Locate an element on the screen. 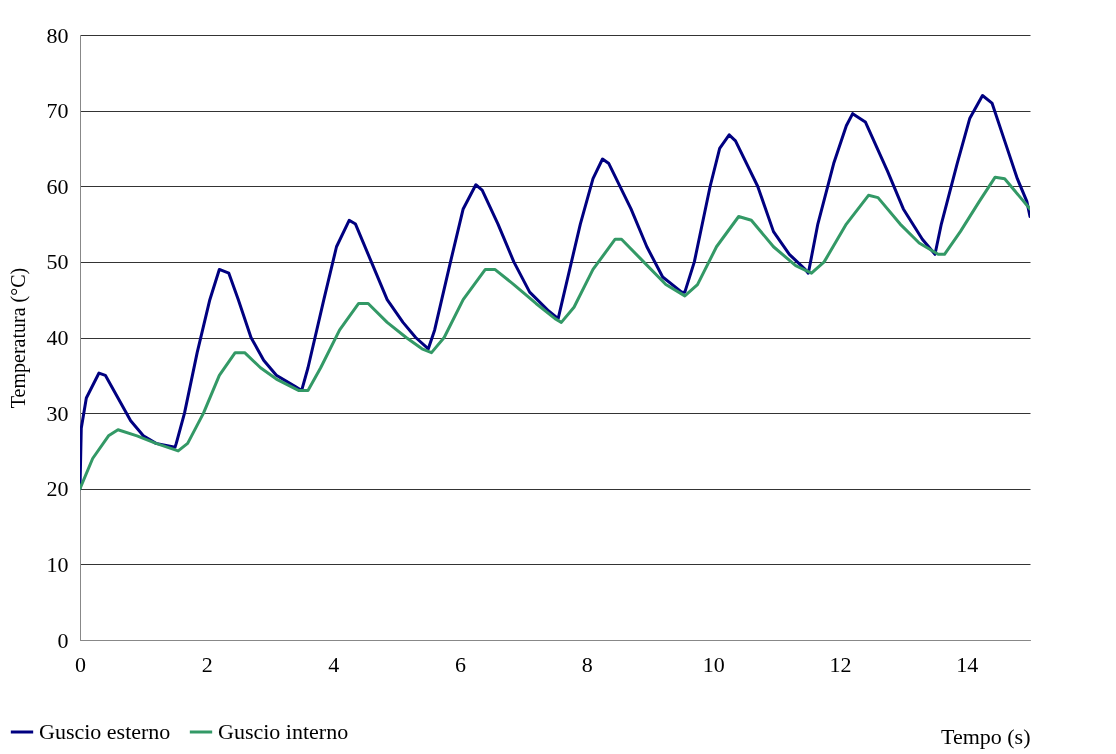 This screenshot has width=1116, height=754. y-tick-label: 50 is located at coordinates (57, 262).